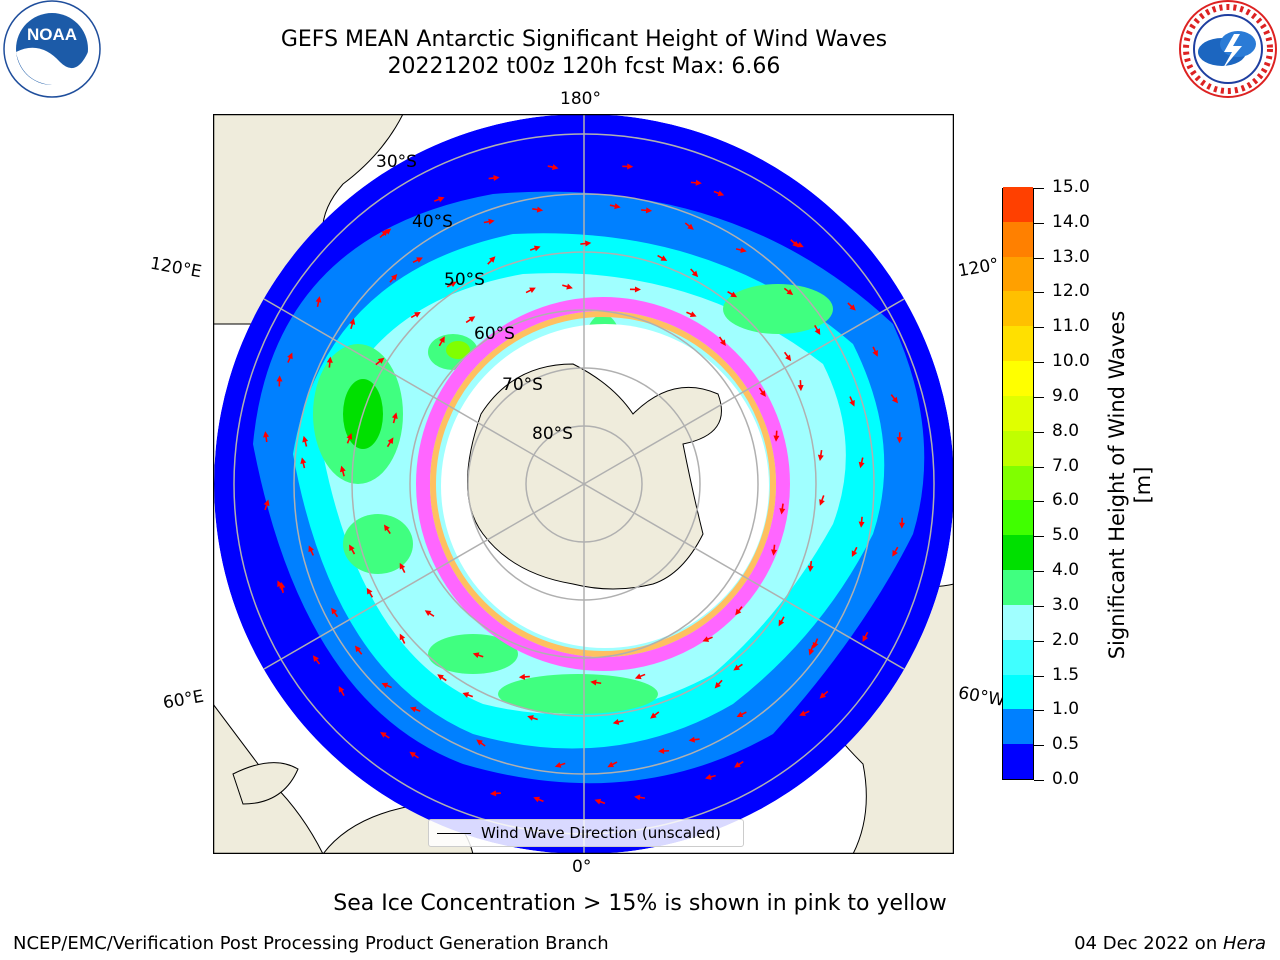 Image resolution: width=1280 pixels, height=960 pixels. I want to click on legend-label: Wind Wave Direction (unscaled), so click(601, 833).